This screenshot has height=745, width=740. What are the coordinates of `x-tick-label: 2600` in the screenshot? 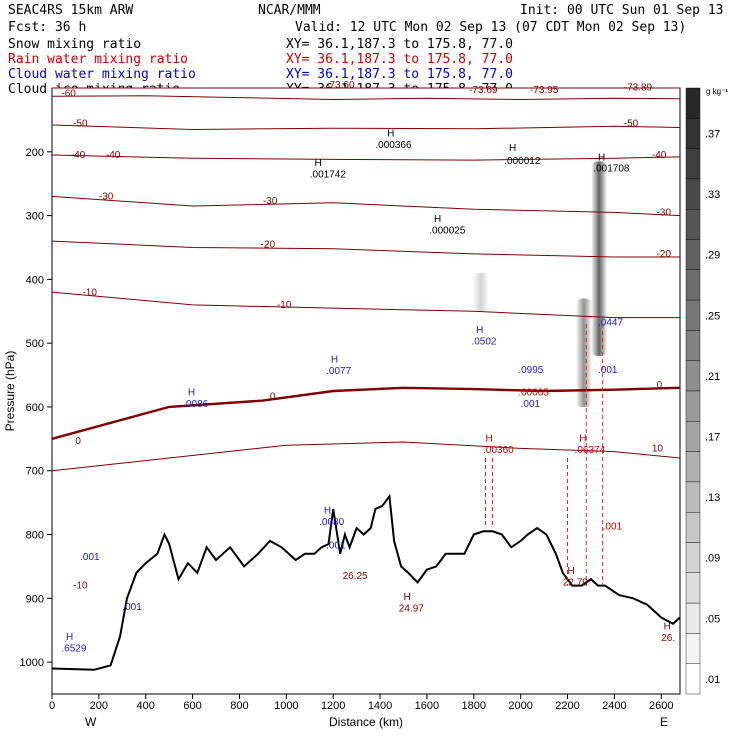 It's located at (661, 706).